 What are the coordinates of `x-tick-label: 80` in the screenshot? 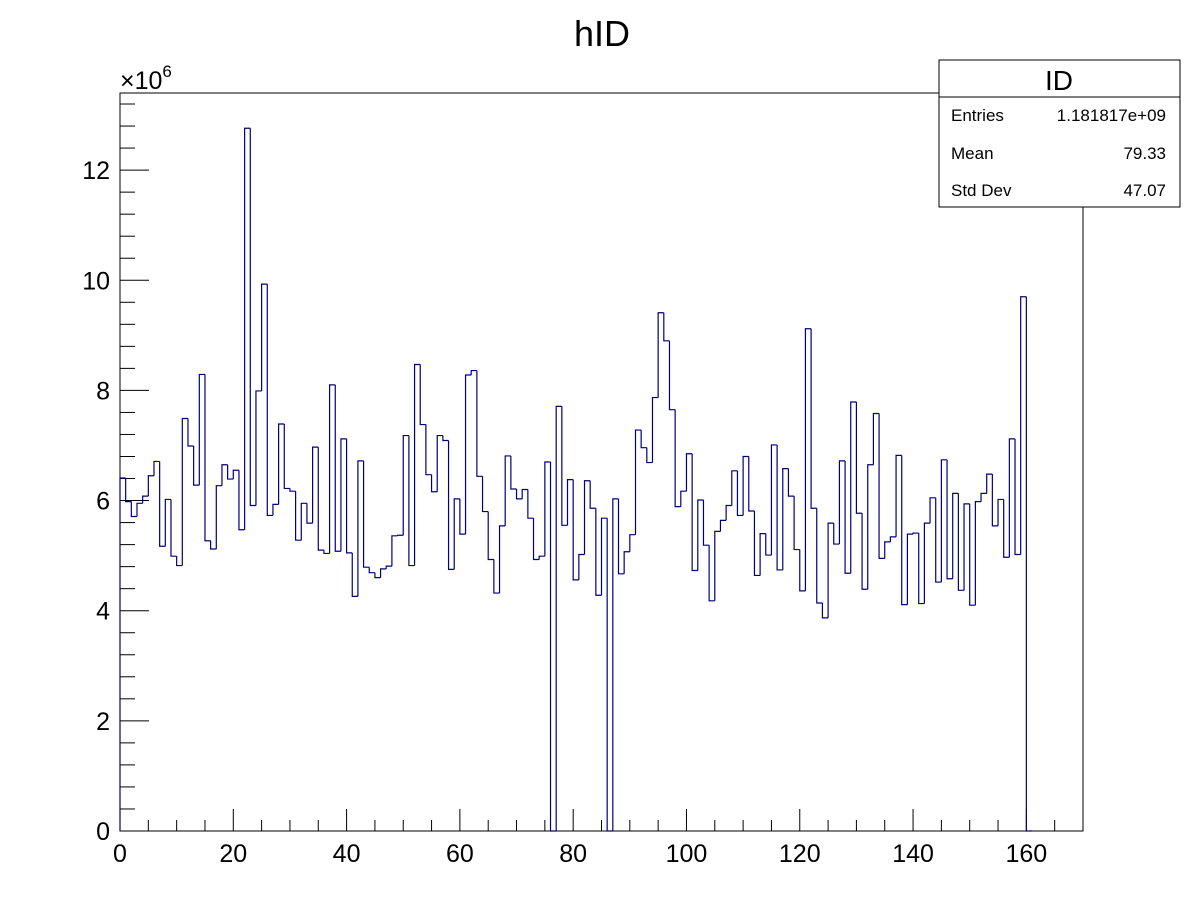 It's located at (573, 854).